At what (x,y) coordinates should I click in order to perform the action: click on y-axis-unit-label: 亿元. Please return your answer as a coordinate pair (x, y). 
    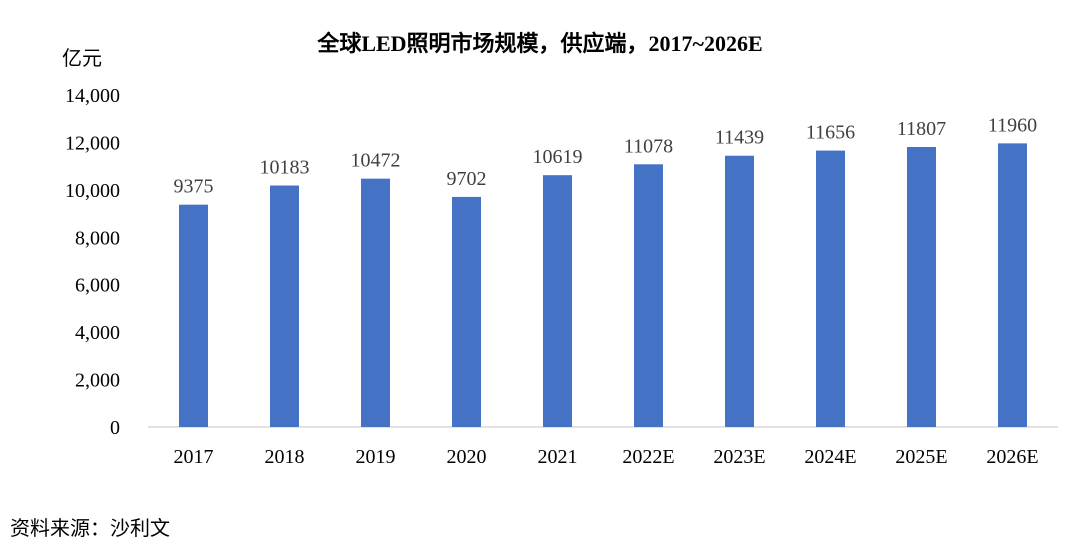
    Looking at the image, I should click on (82, 59).